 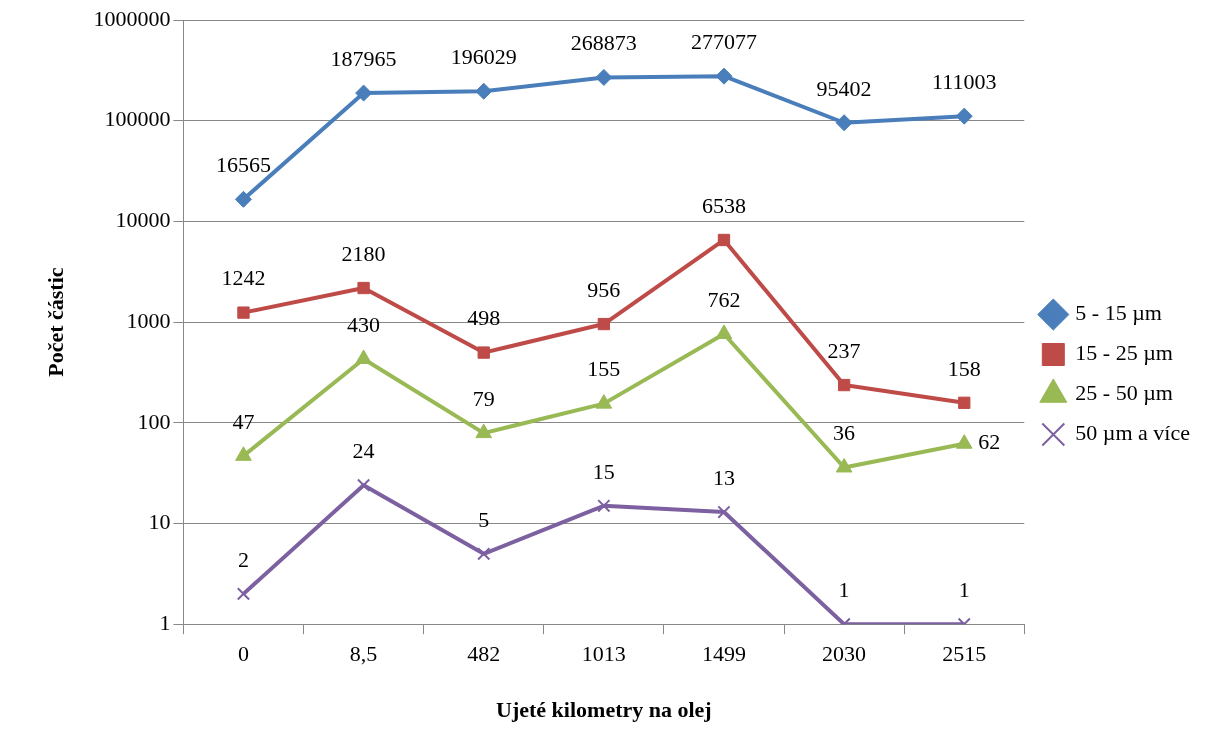 I want to click on data-label: 15, so click(x=603, y=471).